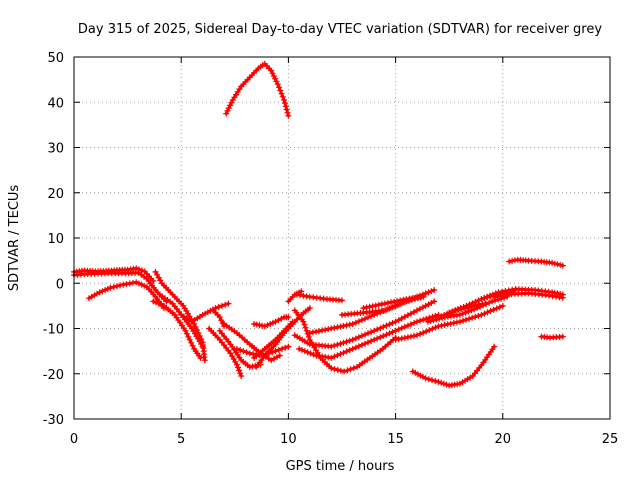 This screenshot has width=640, height=480. Describe the element at coordinates (55, 149) in the screenshot. I see `y-tick-label: 30` at that location.